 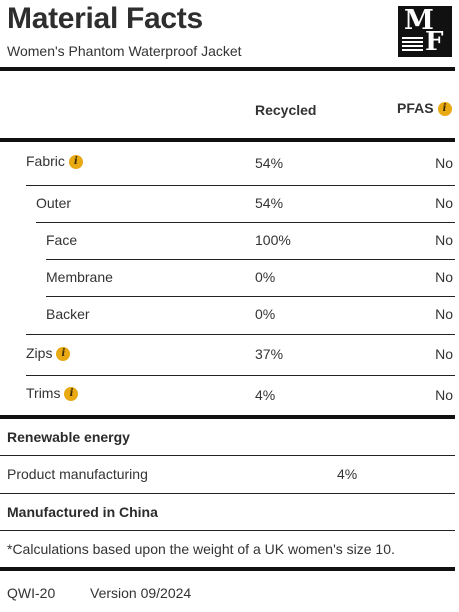 What do you see at coordinates (265, 277) in the screenshot?
I see `recycled-value-membrane: 0%` at bounding box center [265, 277].